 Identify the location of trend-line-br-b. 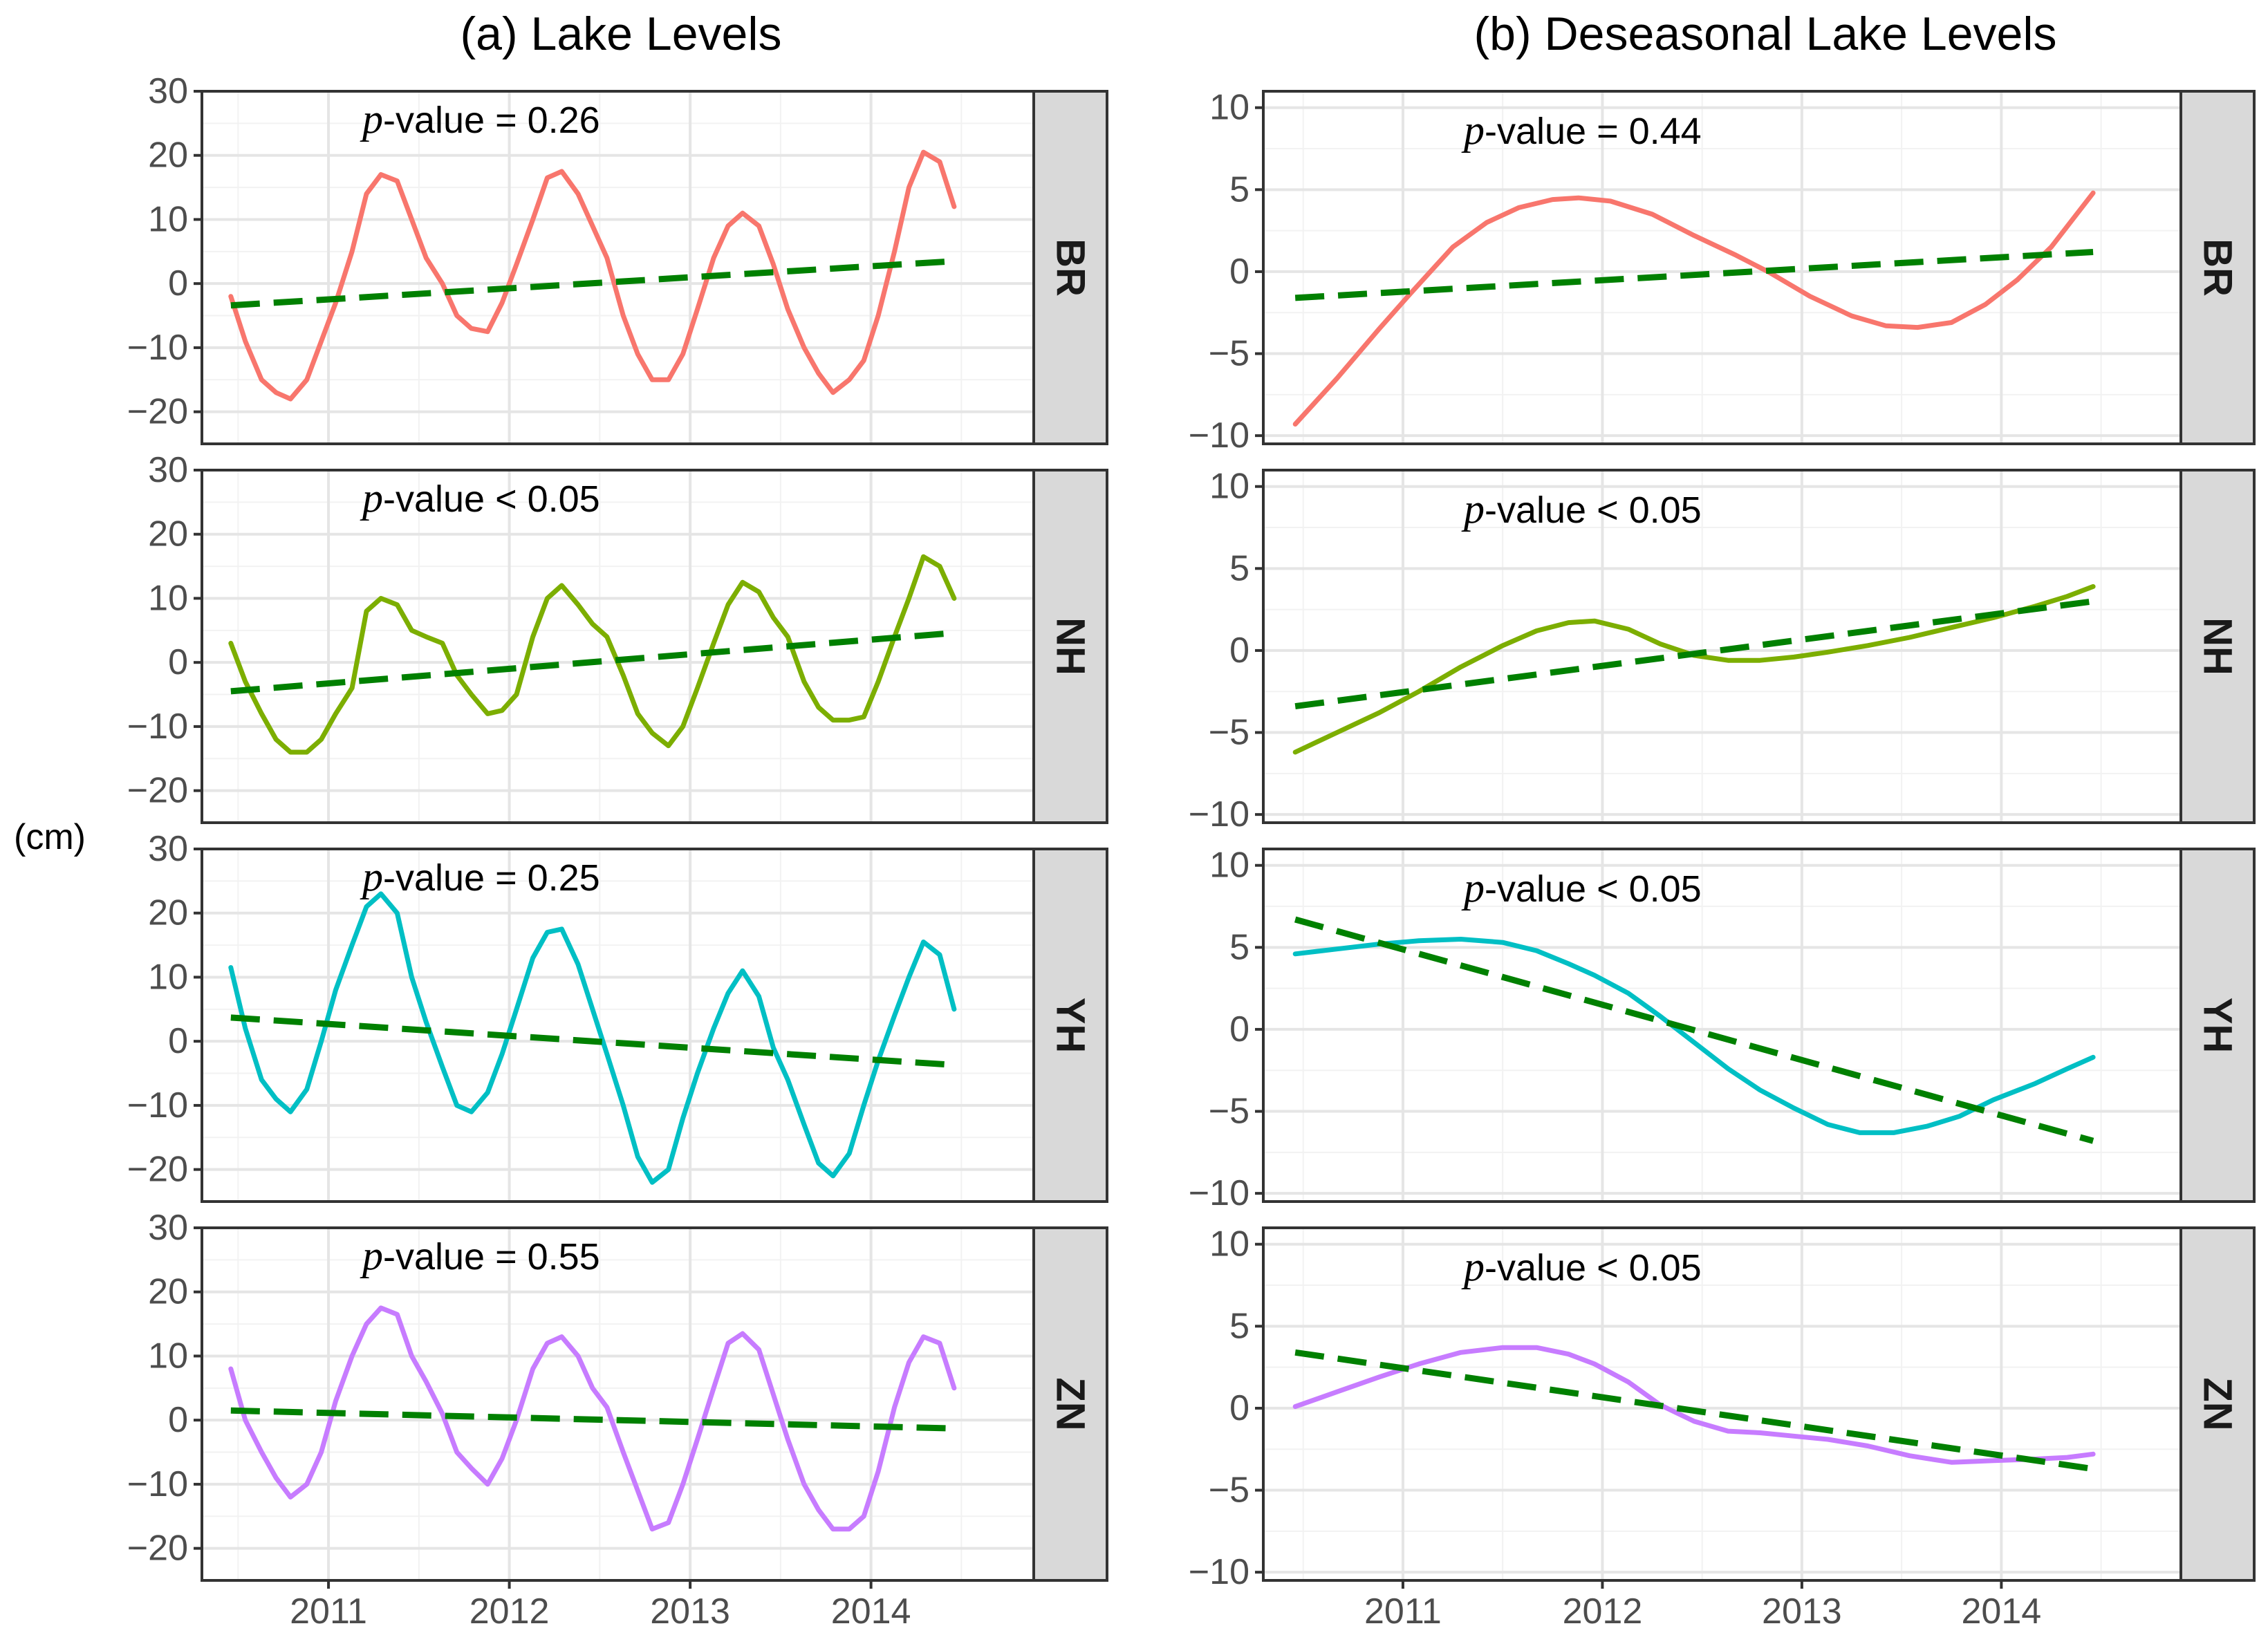
(1694, 274).